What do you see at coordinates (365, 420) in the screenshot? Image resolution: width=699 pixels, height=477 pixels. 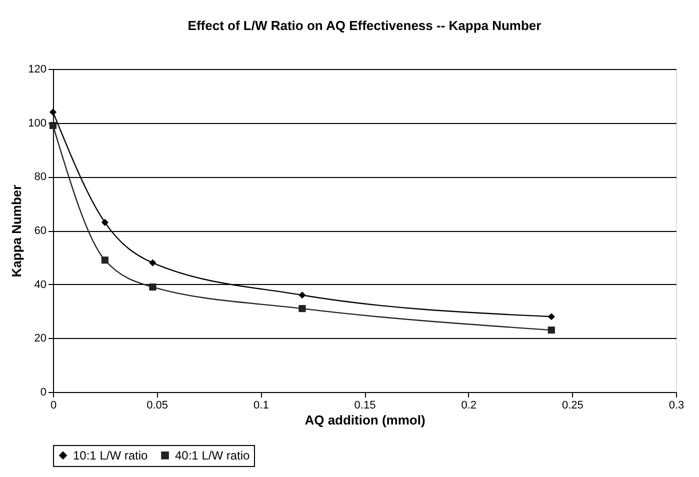 I see `x-axis-title: AQ addition (mmol)` at bounding box center [365, 420].